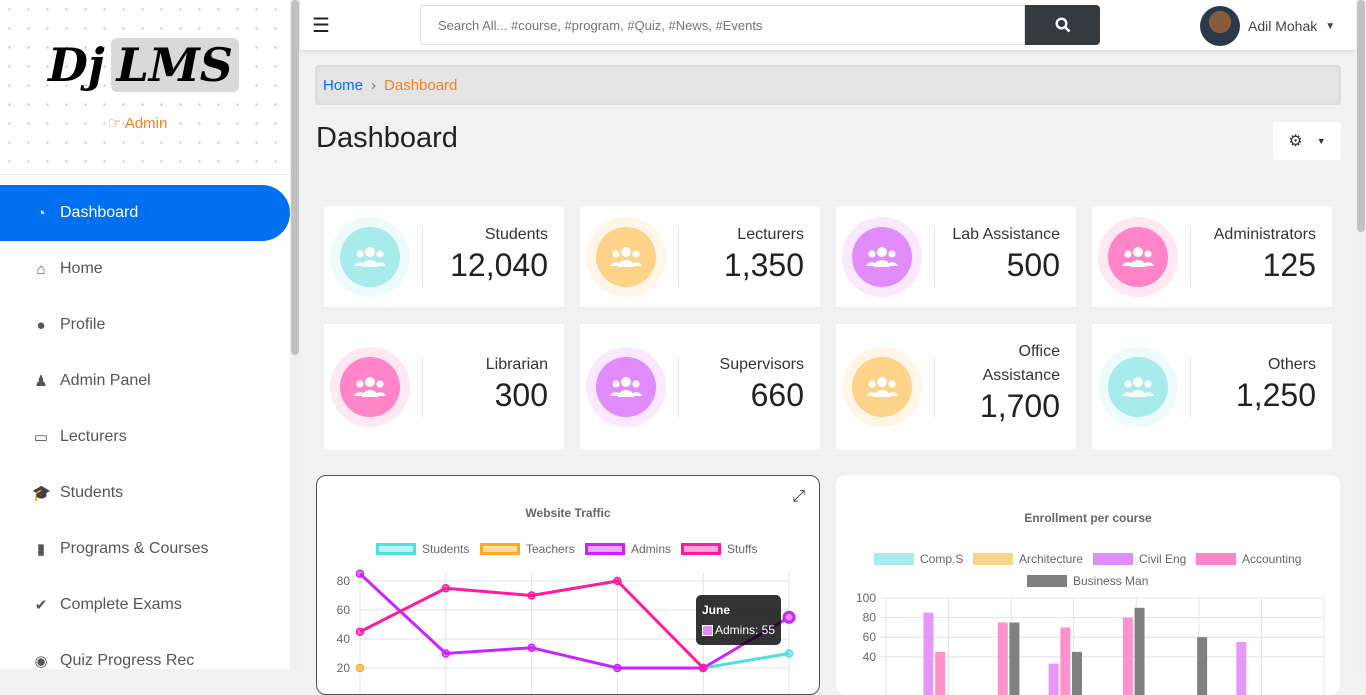  Describe the element at coordinates (1361, 116) in the screenshot. I see `page-scrollbar-thumb` at that location.